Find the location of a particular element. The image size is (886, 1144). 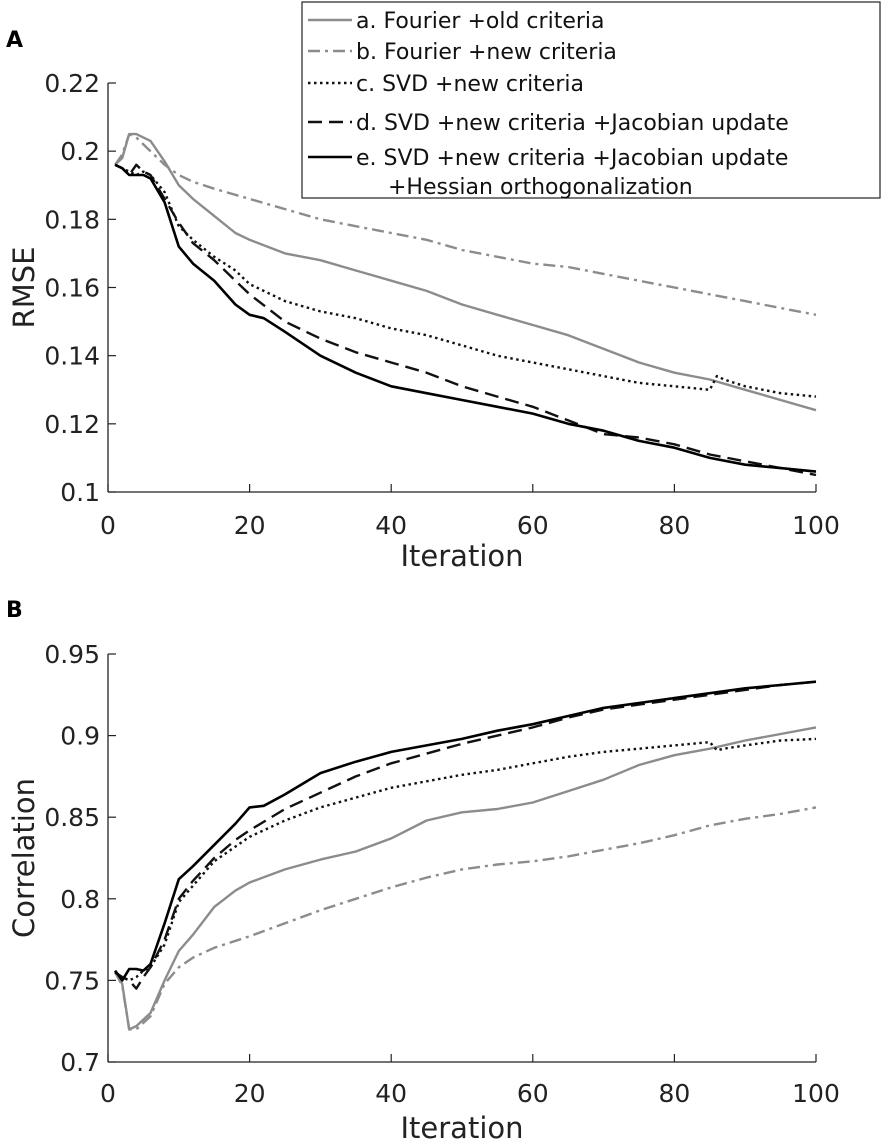

y-tick-label: 0.1 is located at coordinates (80, 492).